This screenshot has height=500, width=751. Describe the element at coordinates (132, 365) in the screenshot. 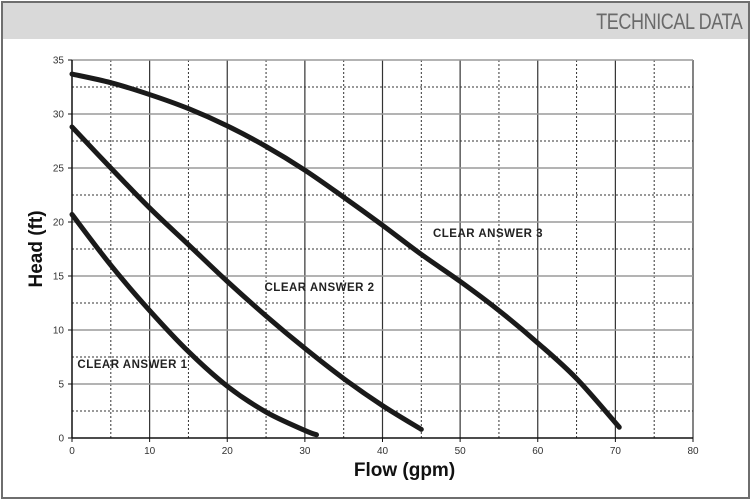

I see `curve-label-clear-answer-1: CLEAR ANSWER 1` at that location.